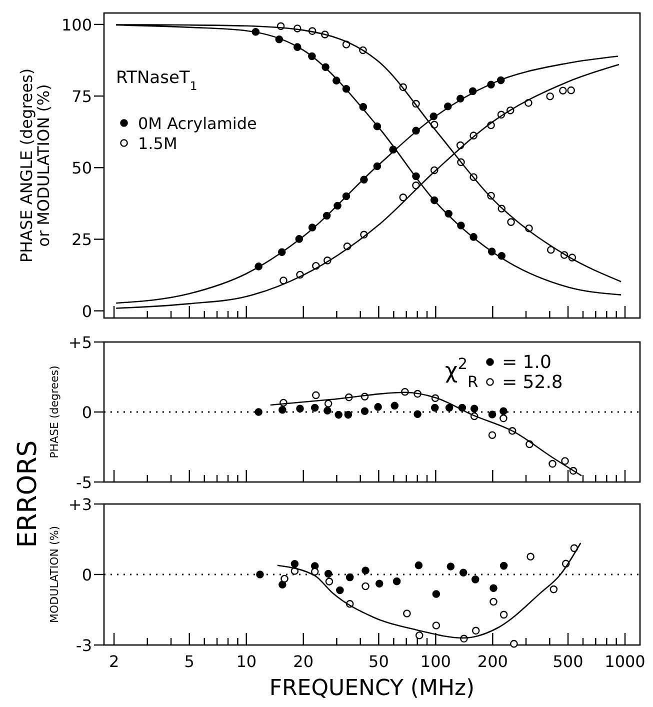 The height and width of the screenshot is (707, 653). Describe the element at coordinates (527, 362) in the screenshot. I see `legend-label: = 1.0` at that location.